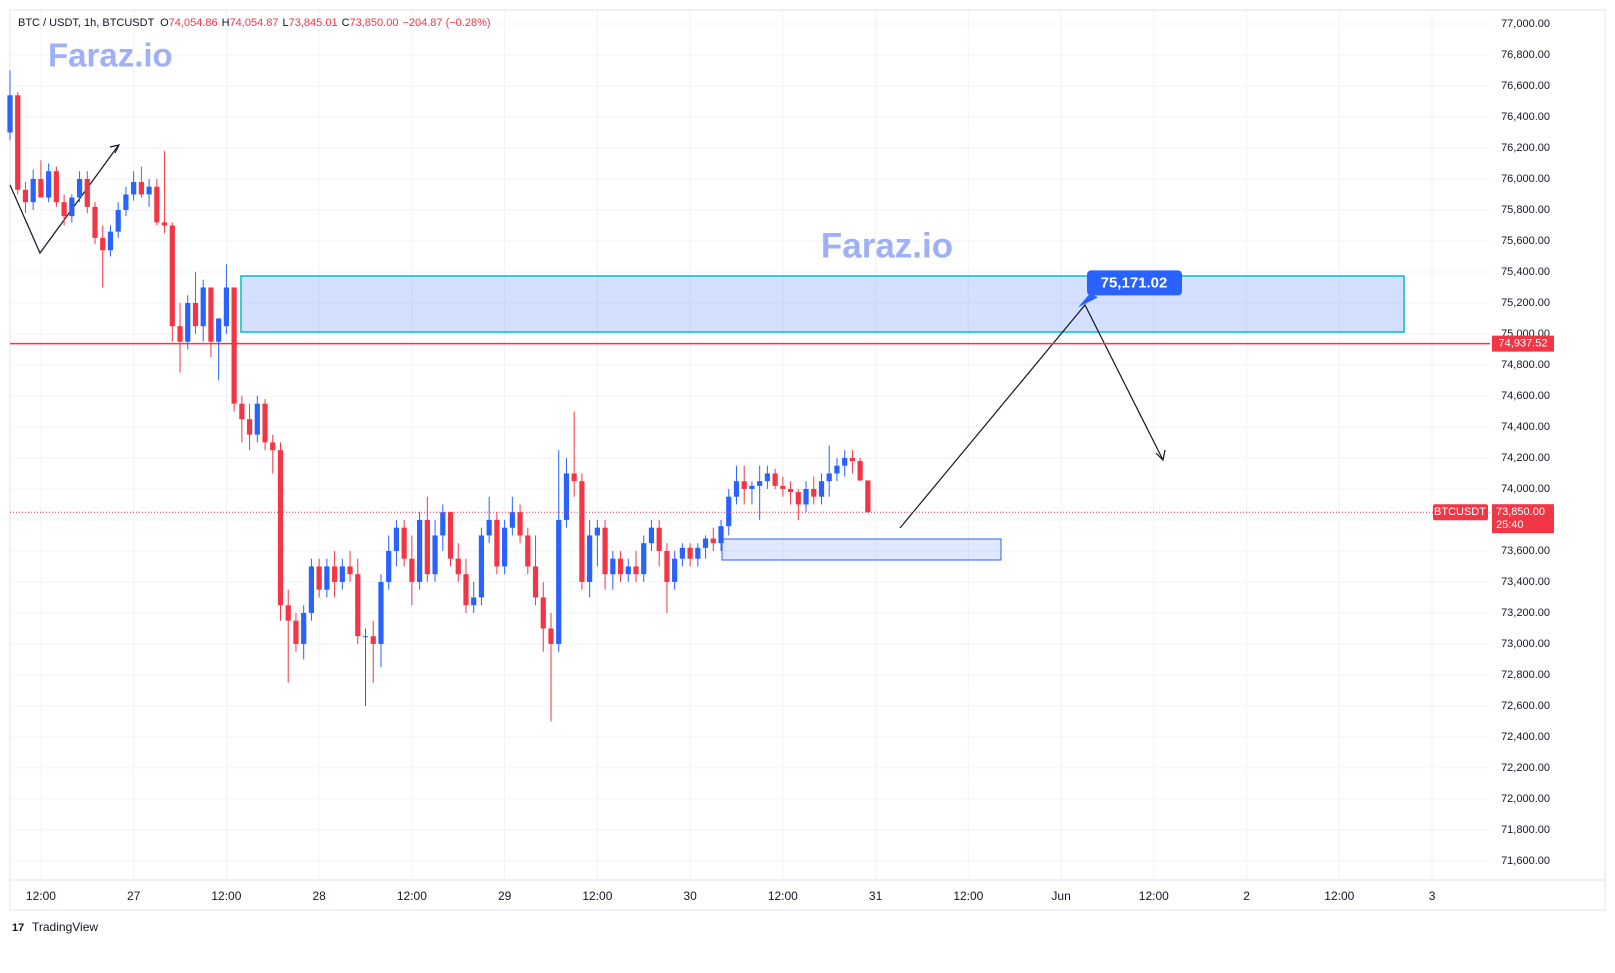 The height and width of the screenshot is (973, 1615). Describe the element at coordinates (446, 23) in the screenshot. I see `change: −204.87 (−0.28%)` at that location.